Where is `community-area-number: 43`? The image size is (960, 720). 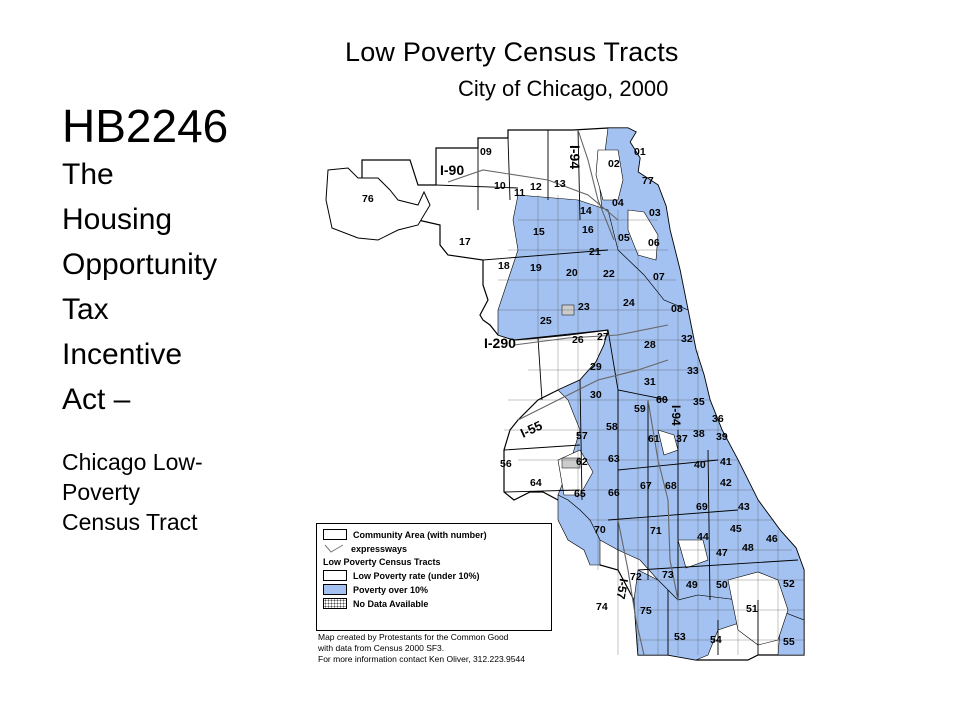
community-area-number: 43 is located at coordinates (744, 507).